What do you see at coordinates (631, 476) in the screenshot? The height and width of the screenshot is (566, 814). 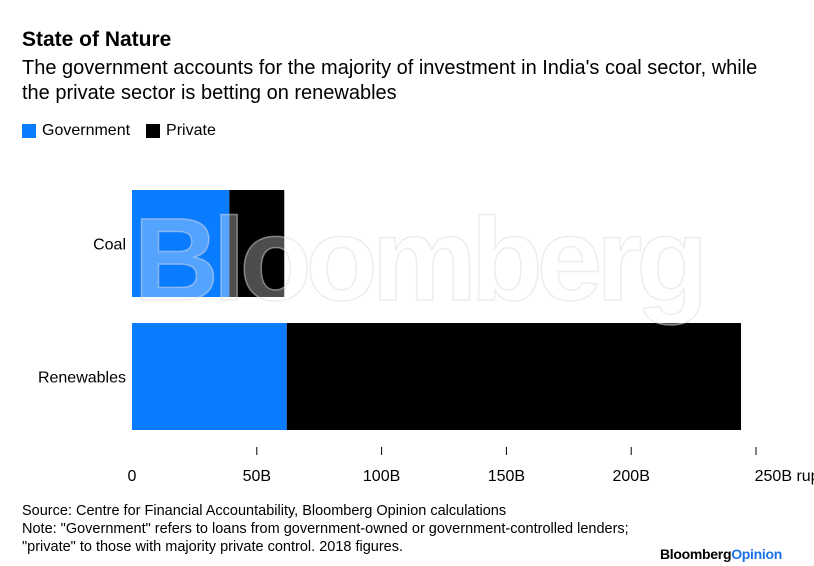 I see `x-tick-label: 200B` at bounding box center [631, 476].